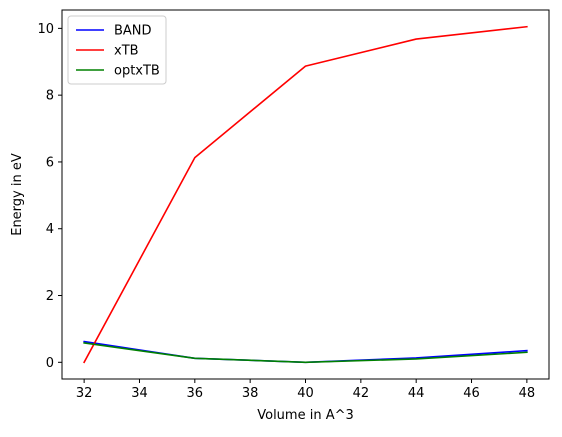 The width and height of the screenshot is (562, 437). Describe the element at coordinates (195, 393) in the screenshot. I see `x-tick-label: 36` at that location.